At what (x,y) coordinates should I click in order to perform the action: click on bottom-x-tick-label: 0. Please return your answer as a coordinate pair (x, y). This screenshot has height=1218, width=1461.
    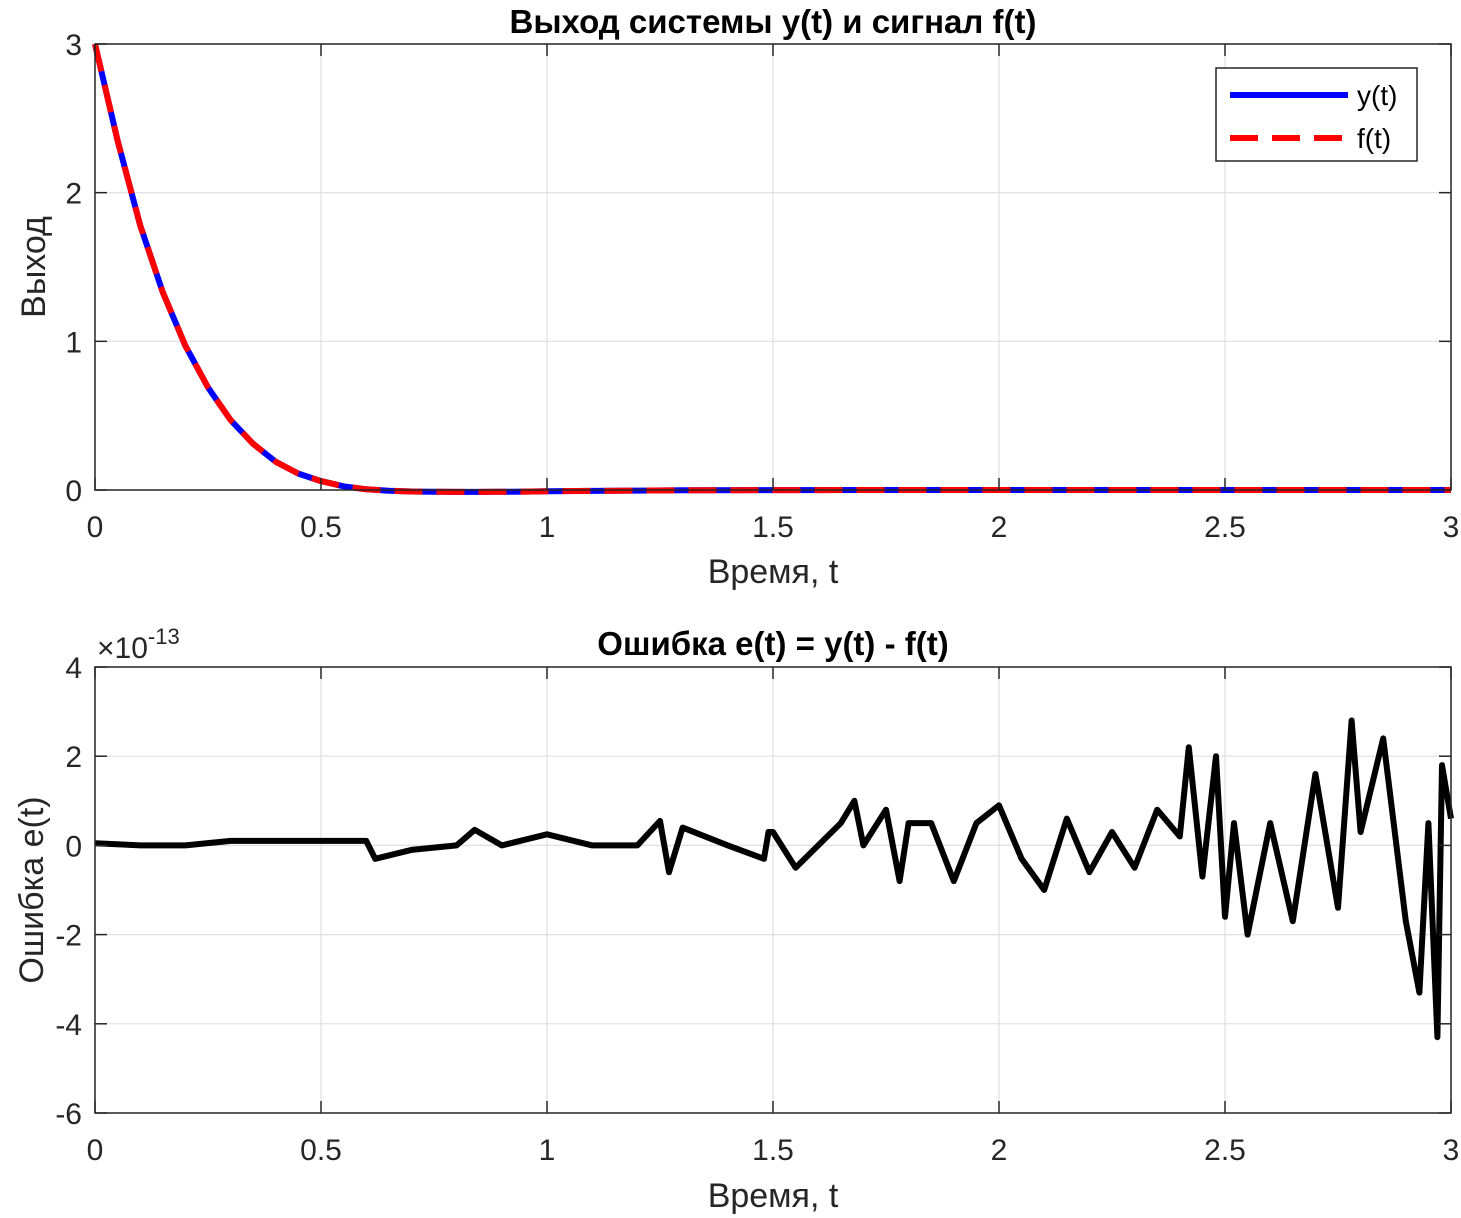
    Looking at the image, I should click on (95, 1150).